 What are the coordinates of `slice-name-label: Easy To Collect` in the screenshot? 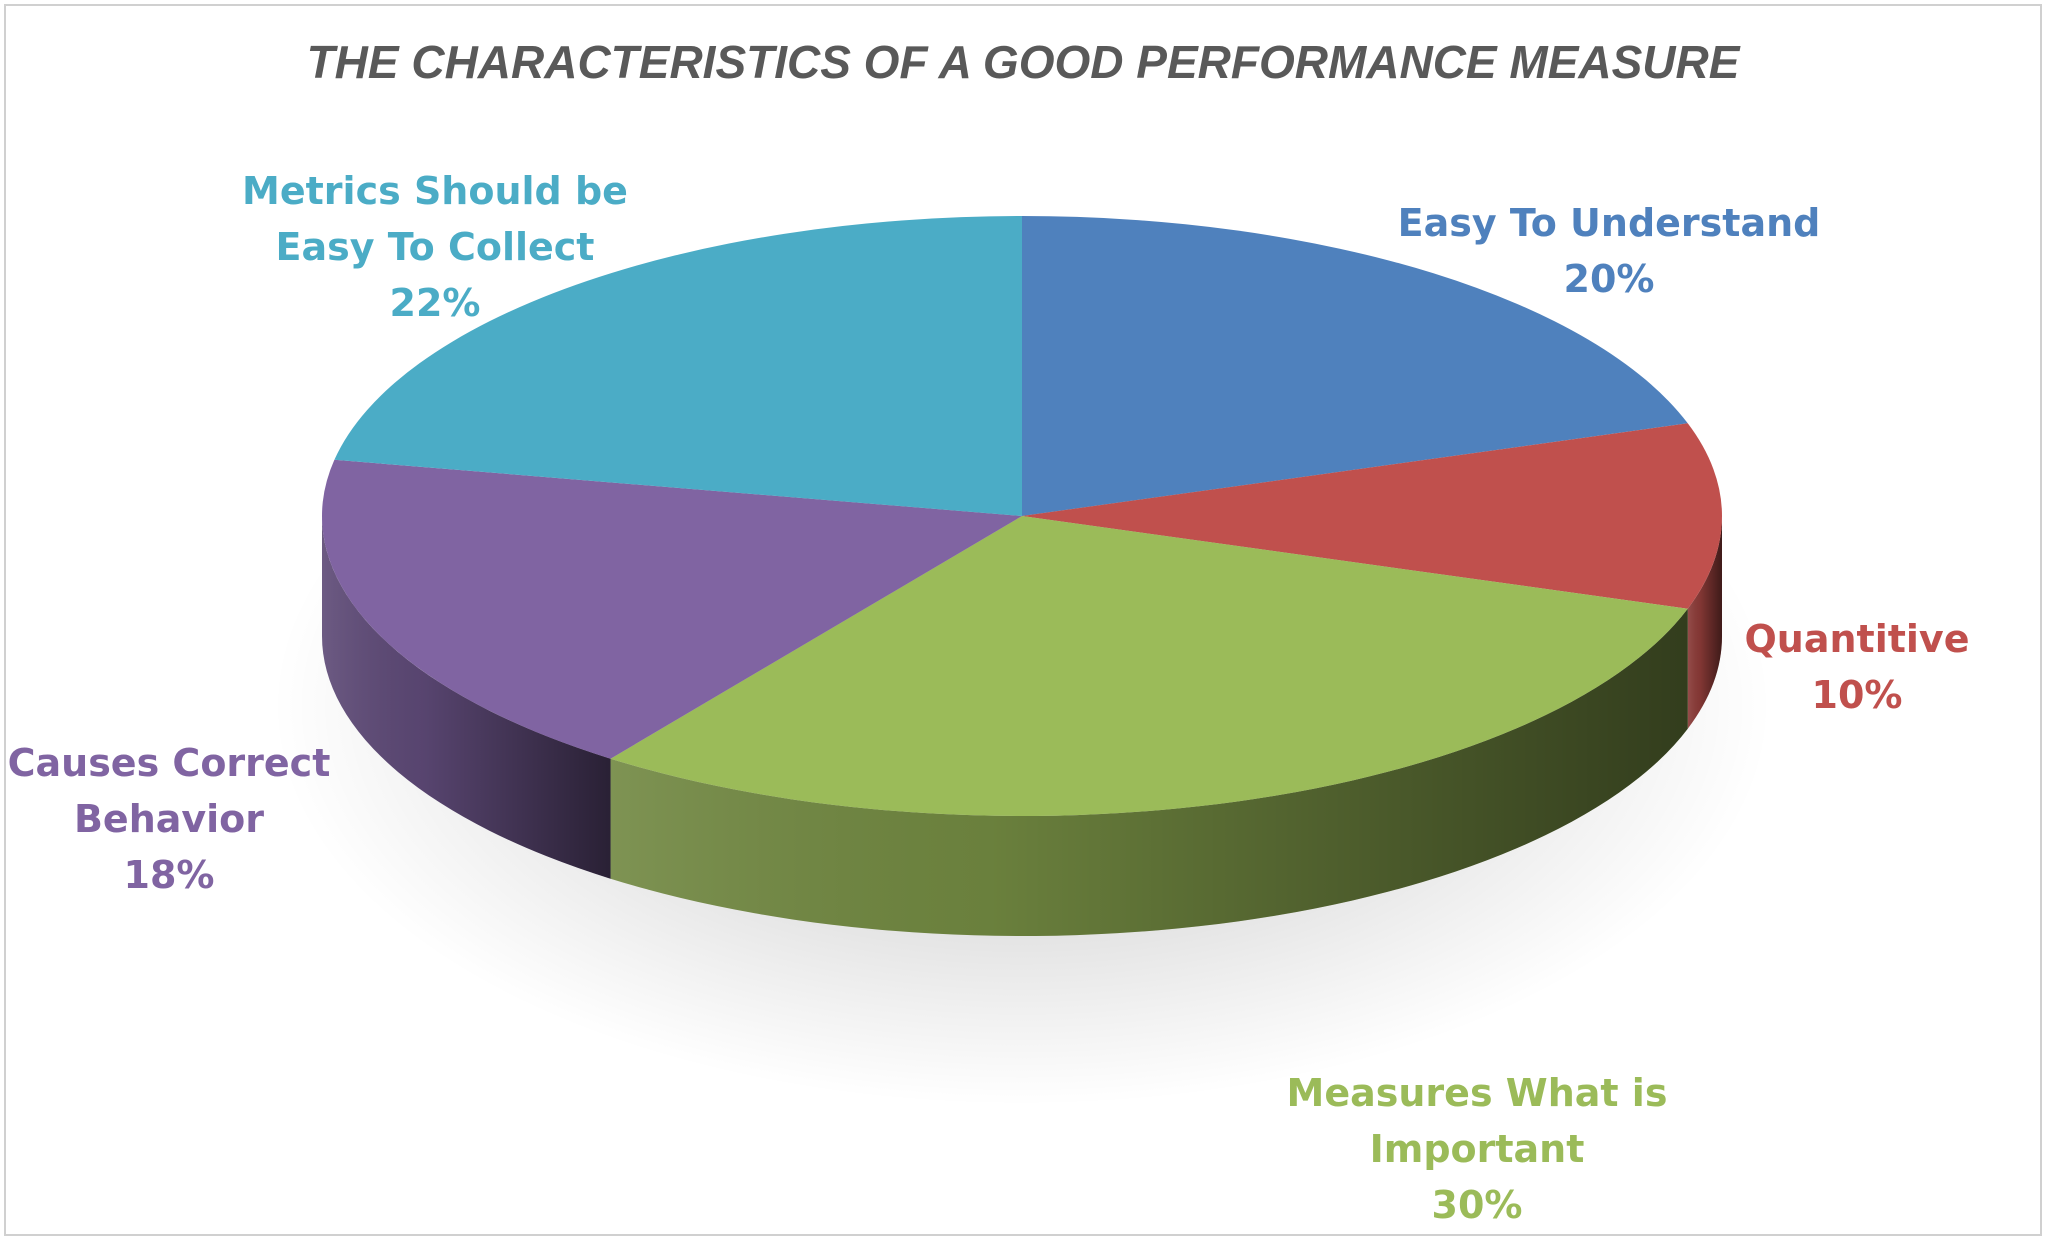 It's located at (435, 247).